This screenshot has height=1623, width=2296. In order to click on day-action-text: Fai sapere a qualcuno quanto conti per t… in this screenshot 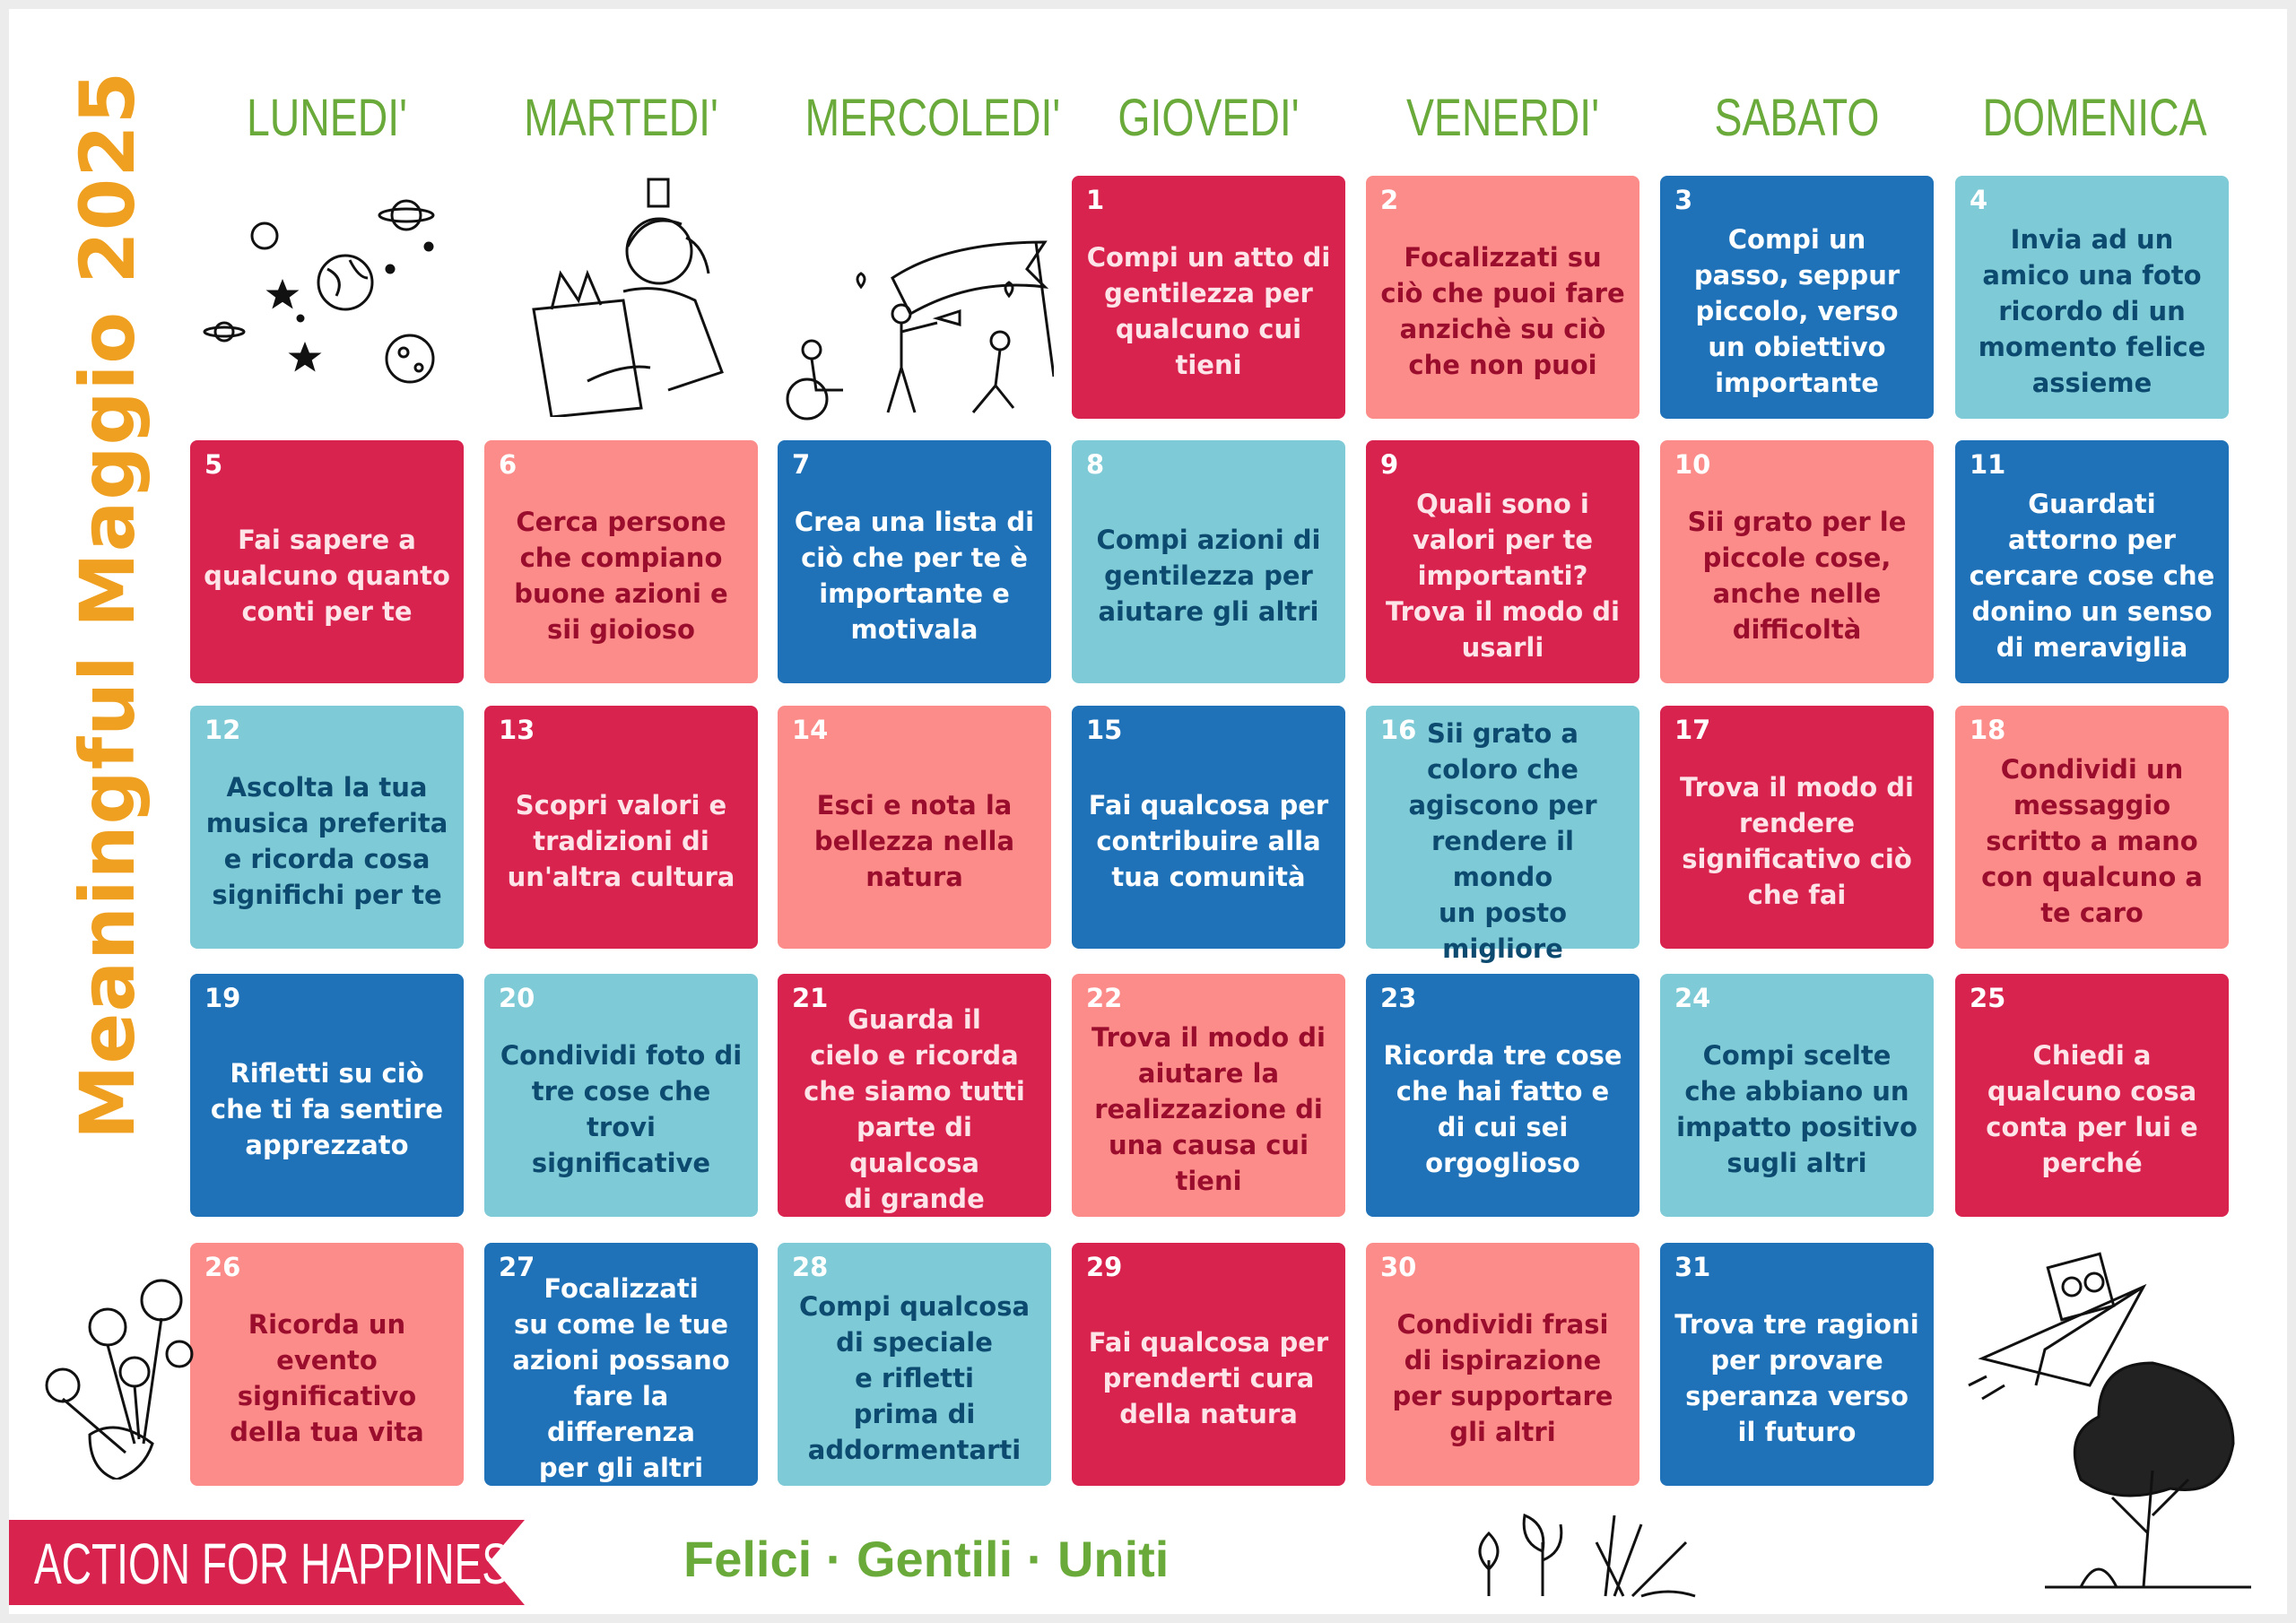, I will do `click(327, 575)`.